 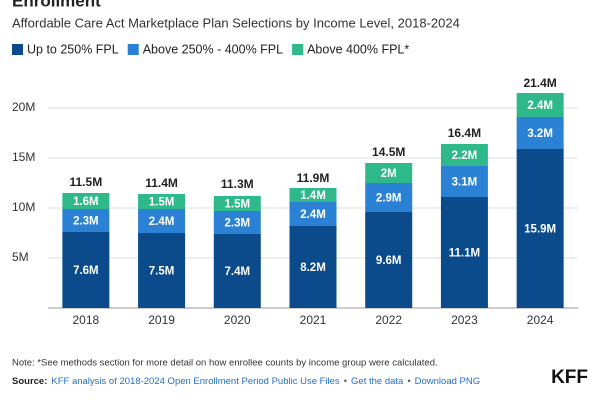 What do you see at coordinates (161, 183) in the screenshot?
I see `total-label: 11.4M` at bounding box center [161, 183].